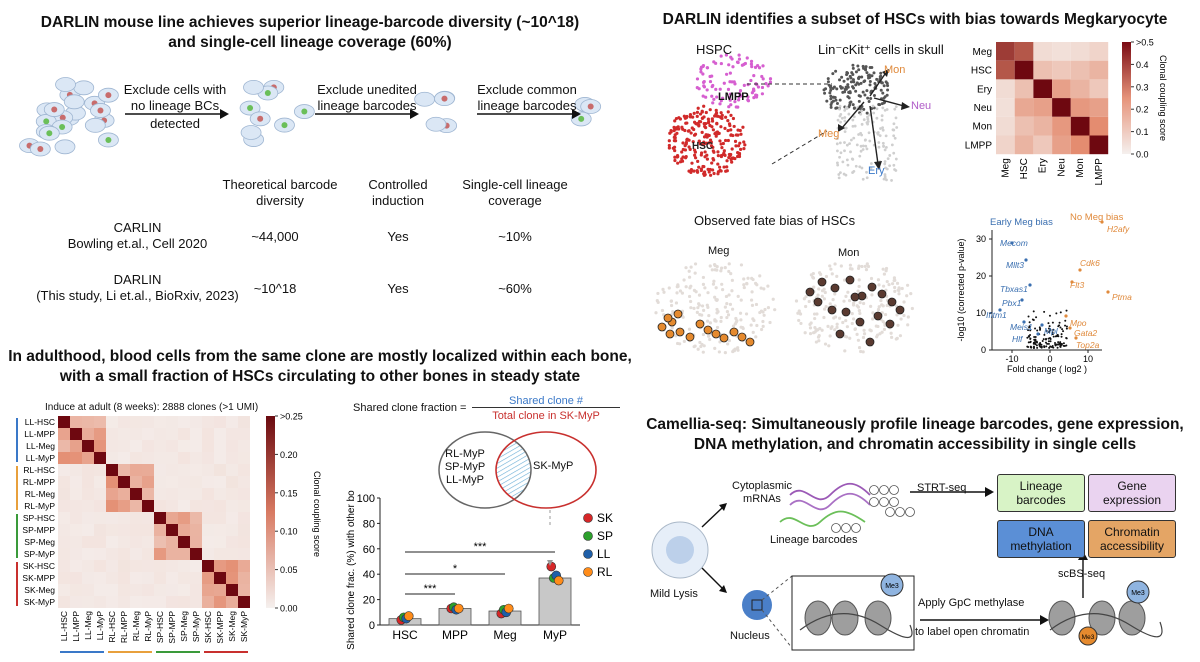 This screenshot has width=1200, height=662. What do you see at coordinates (982, 127) in the screenshot?
I see `heatmap-row-label: Mon` at bounding box center [982, 127].